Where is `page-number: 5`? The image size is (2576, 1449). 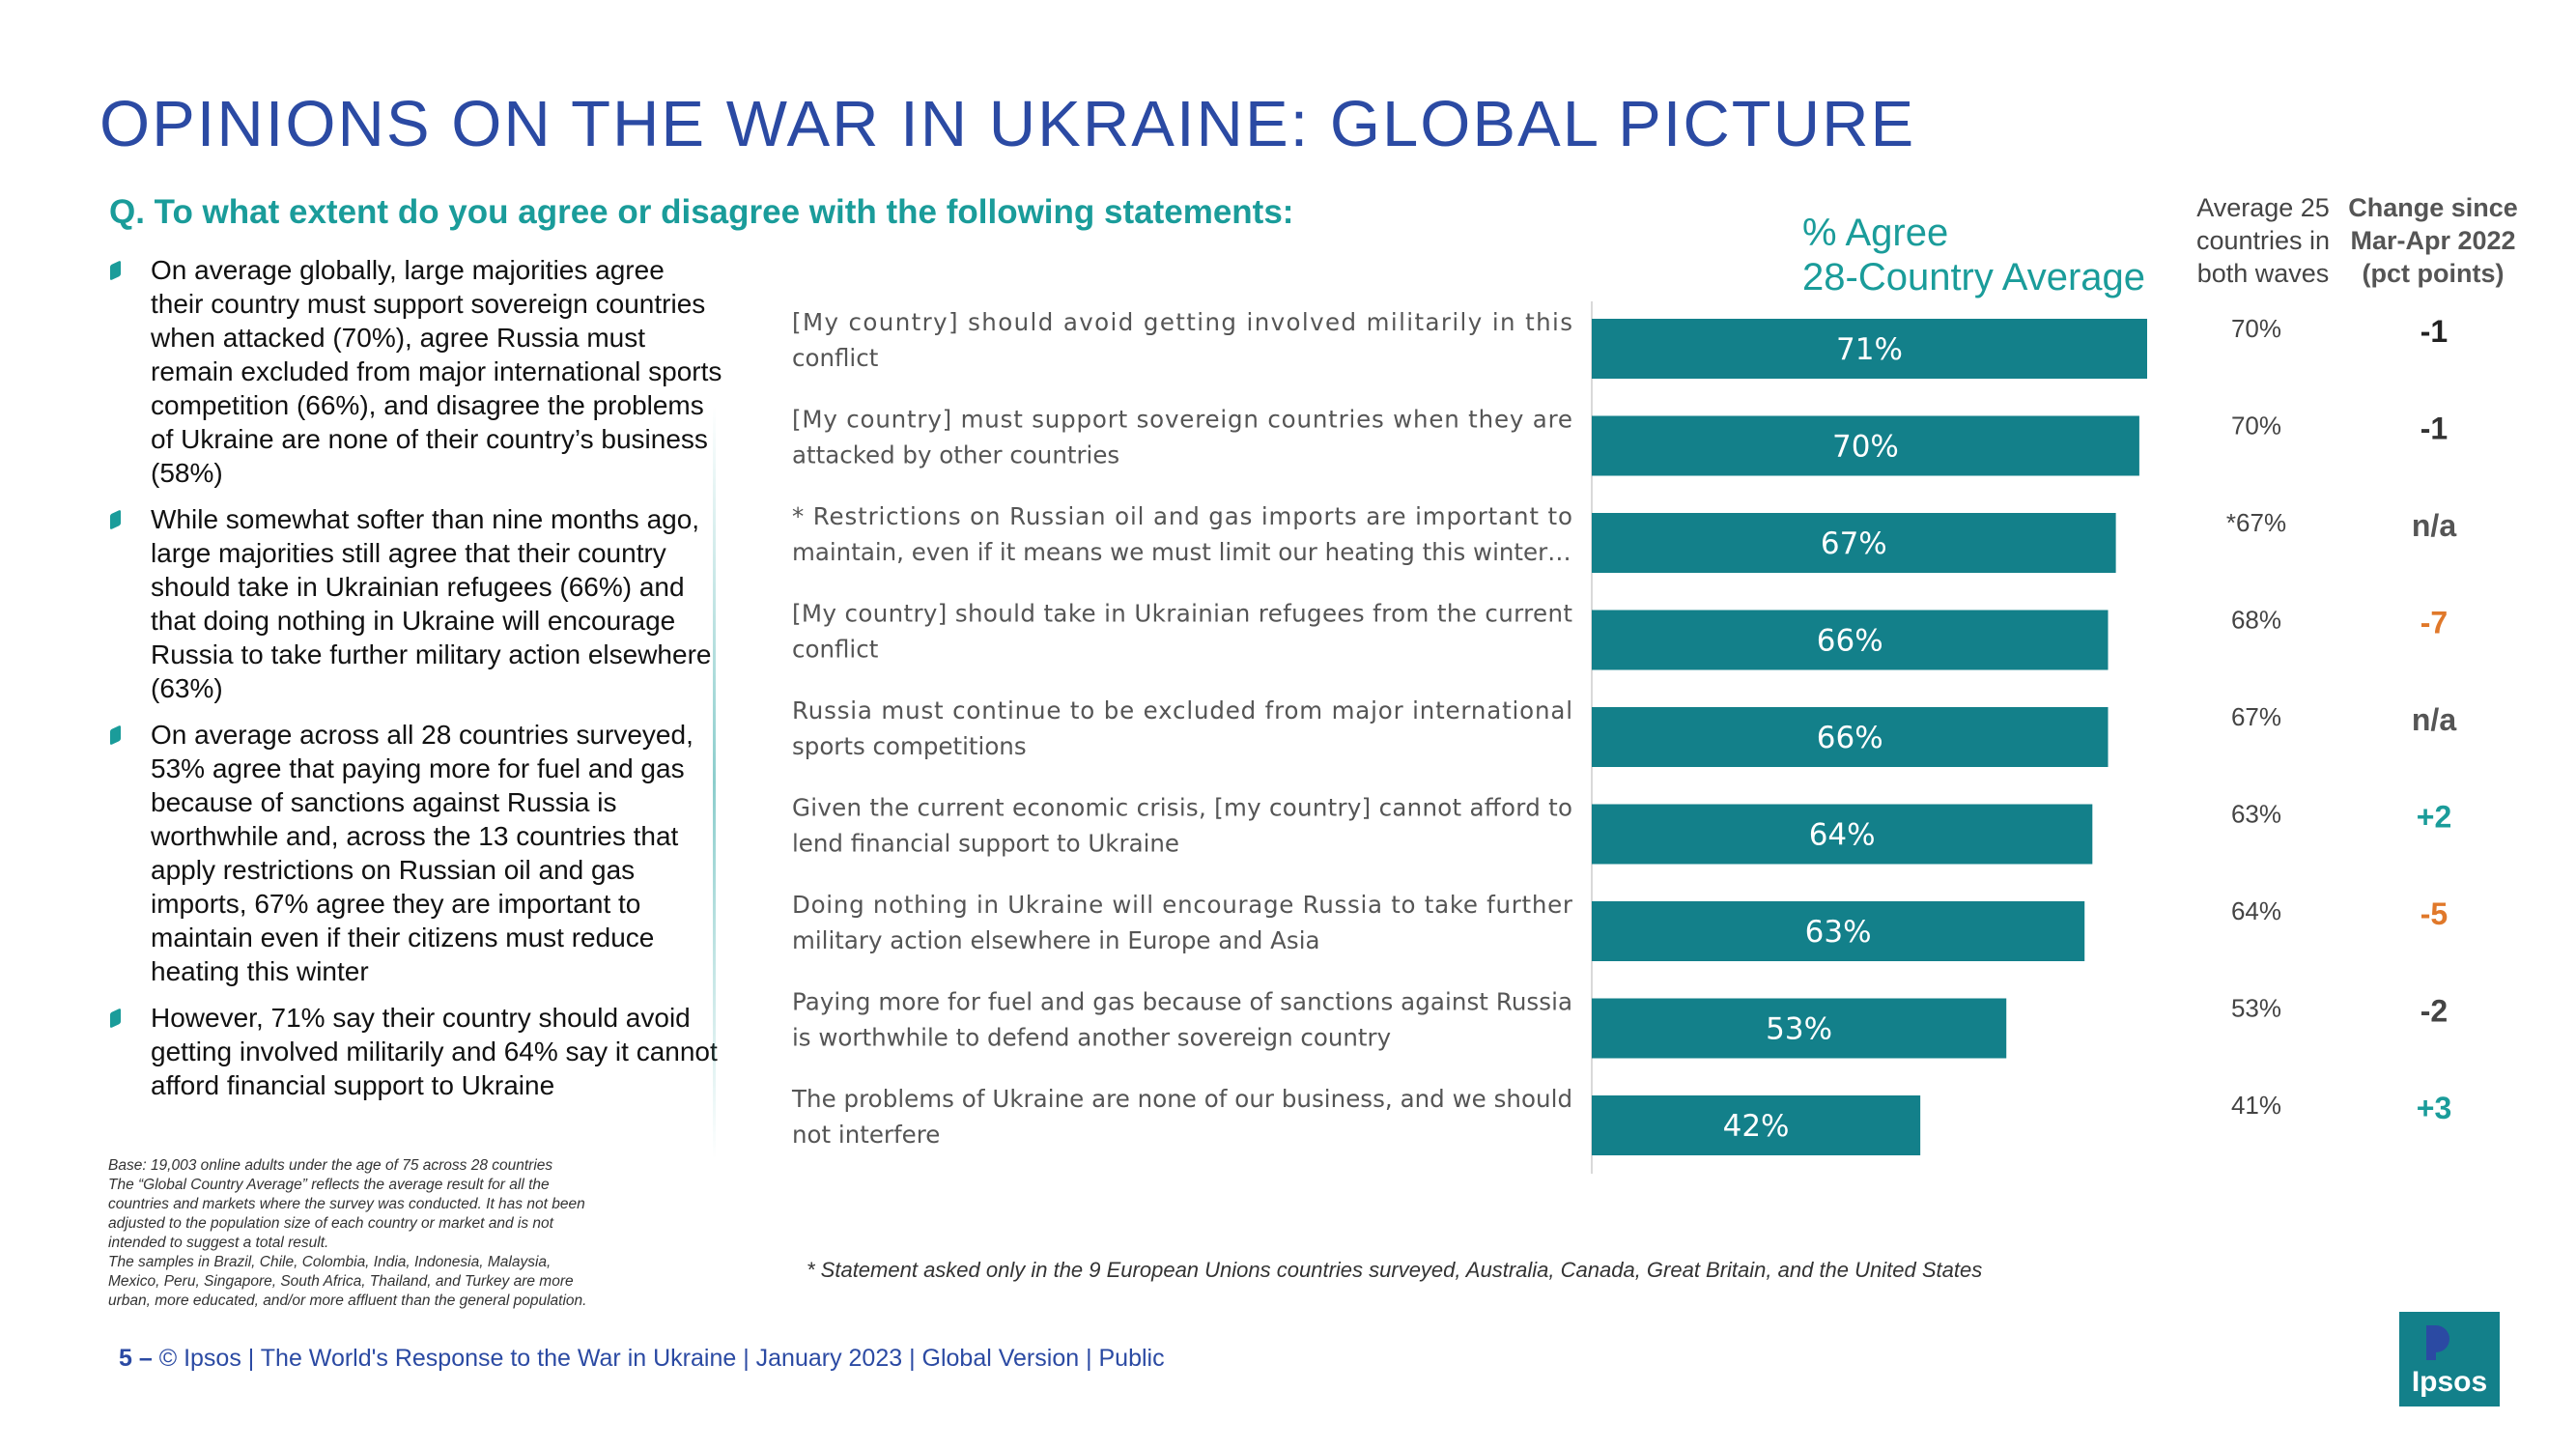 page-number: 5 is located at coordinates (125, 1358).